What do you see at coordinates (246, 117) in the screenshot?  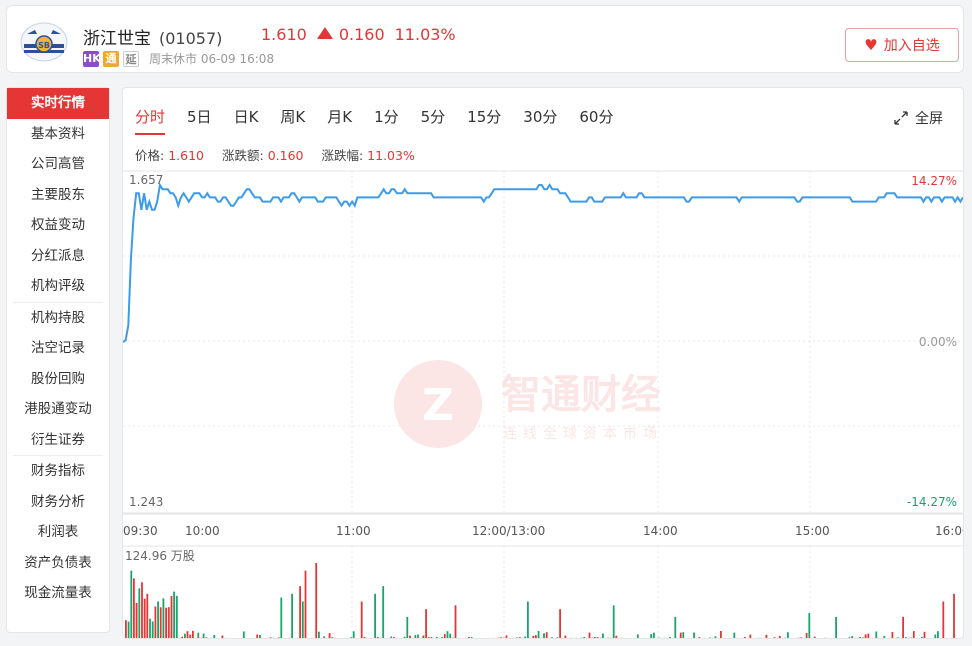 I see `tab-daily-k: 日K` at bounding box center [246, 117].